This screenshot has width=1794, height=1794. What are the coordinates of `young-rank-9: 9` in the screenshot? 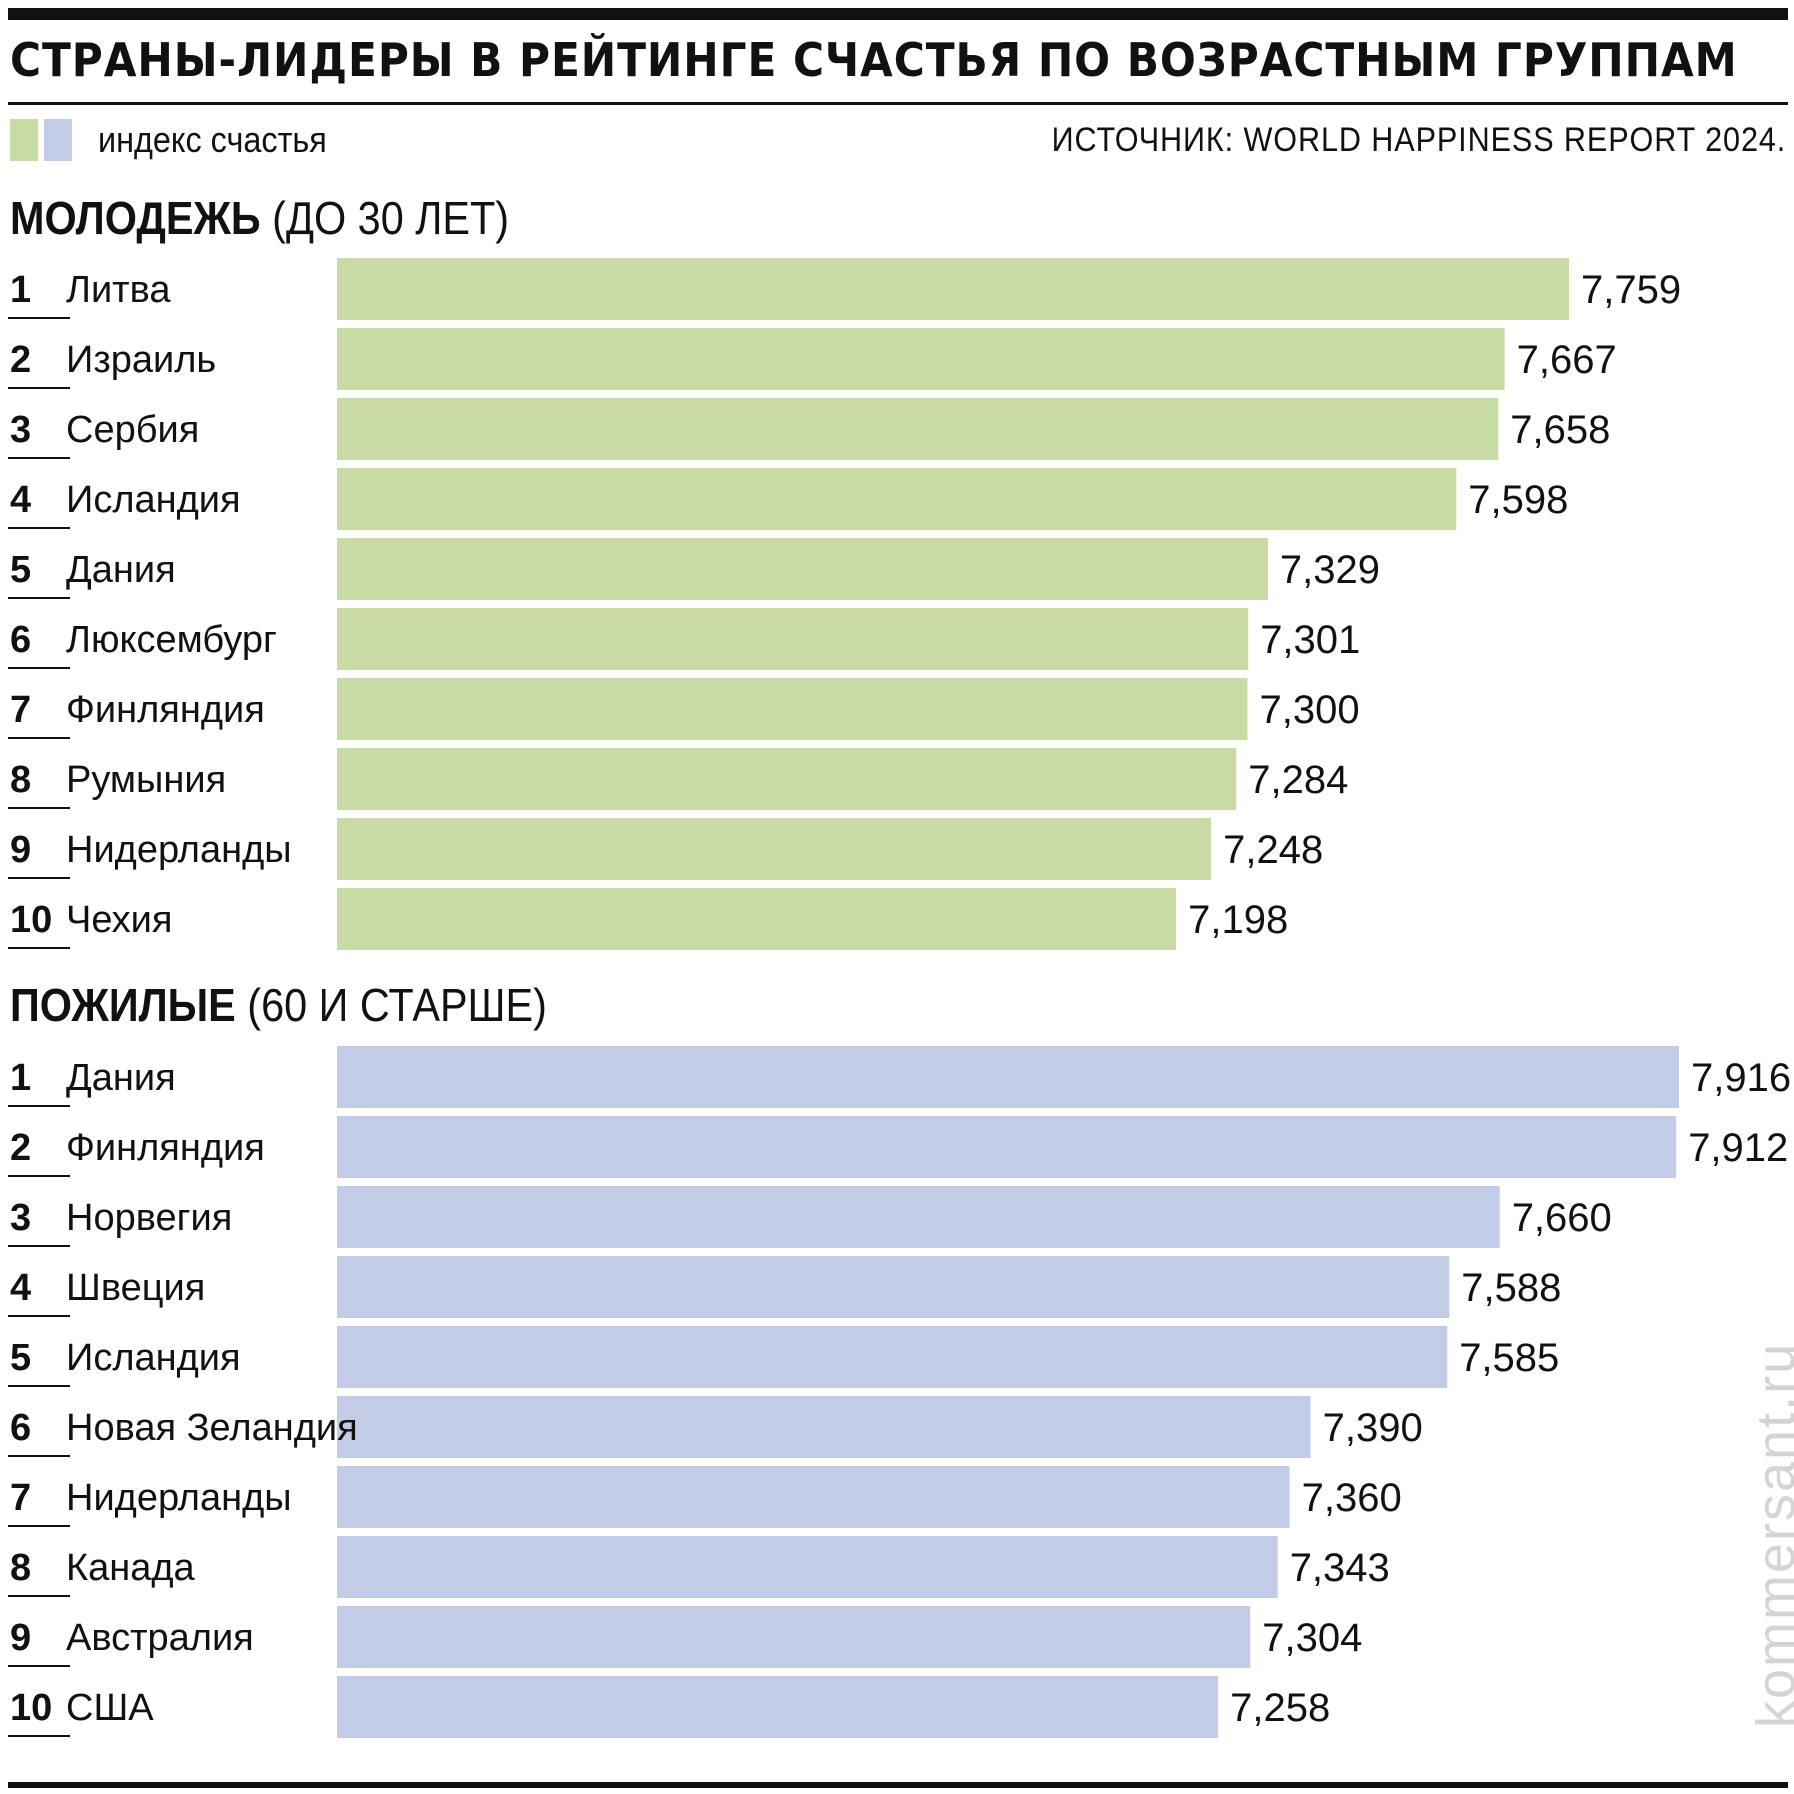 It's located at (20, 850).